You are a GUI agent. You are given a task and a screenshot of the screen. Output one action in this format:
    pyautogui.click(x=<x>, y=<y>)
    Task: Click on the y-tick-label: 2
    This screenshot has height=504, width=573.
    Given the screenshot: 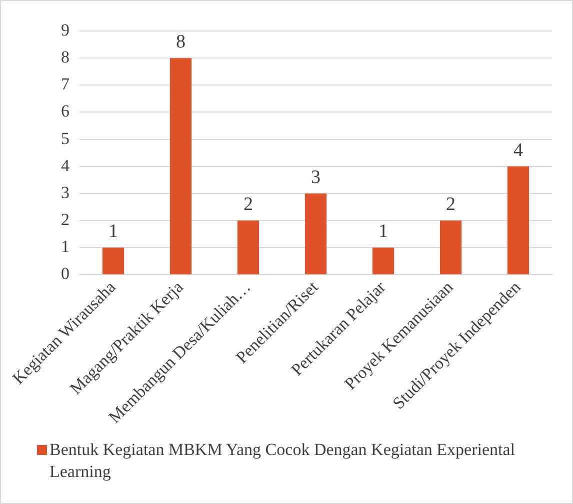 What is the action you would take?
    pyautogui.click(x=65, y=220)
    